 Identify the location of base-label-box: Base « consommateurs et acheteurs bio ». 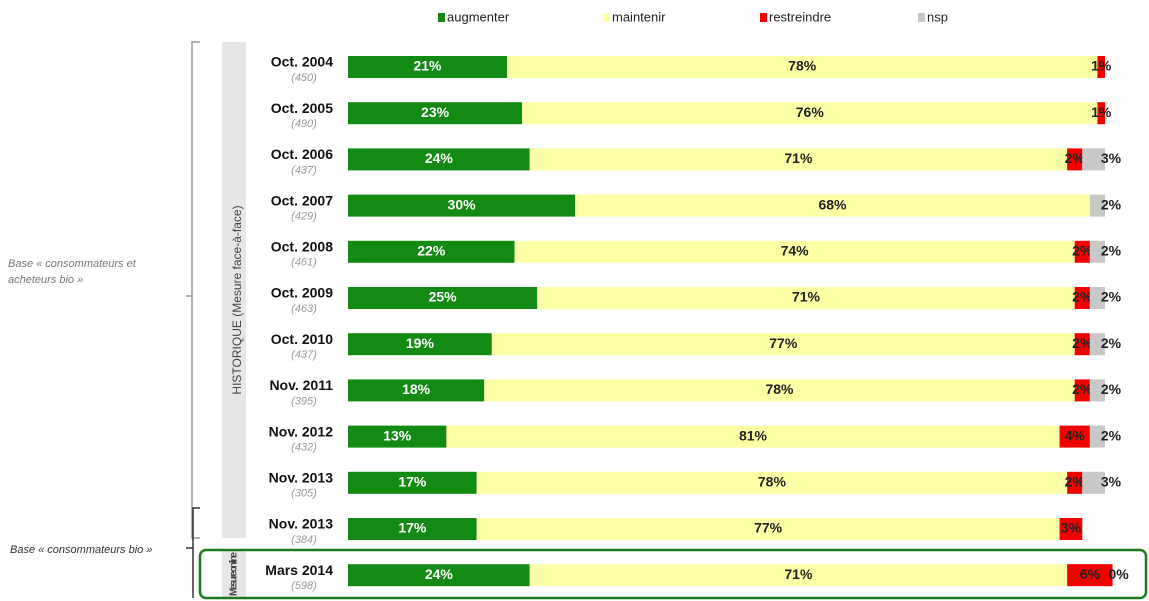
(72, 272).